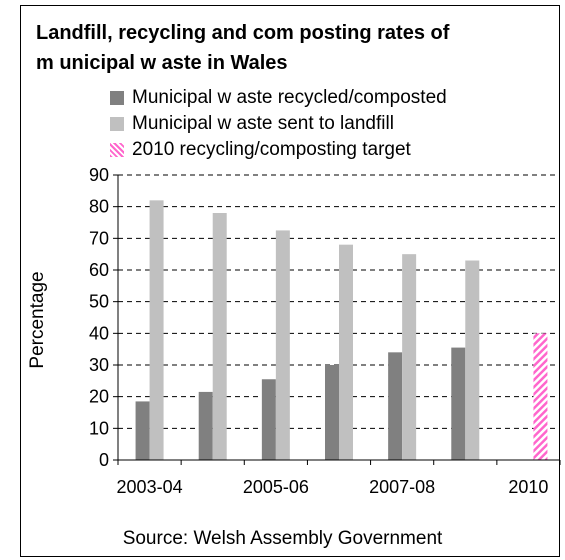  I want to click on y-tick-label: 30, so click(99, 365).